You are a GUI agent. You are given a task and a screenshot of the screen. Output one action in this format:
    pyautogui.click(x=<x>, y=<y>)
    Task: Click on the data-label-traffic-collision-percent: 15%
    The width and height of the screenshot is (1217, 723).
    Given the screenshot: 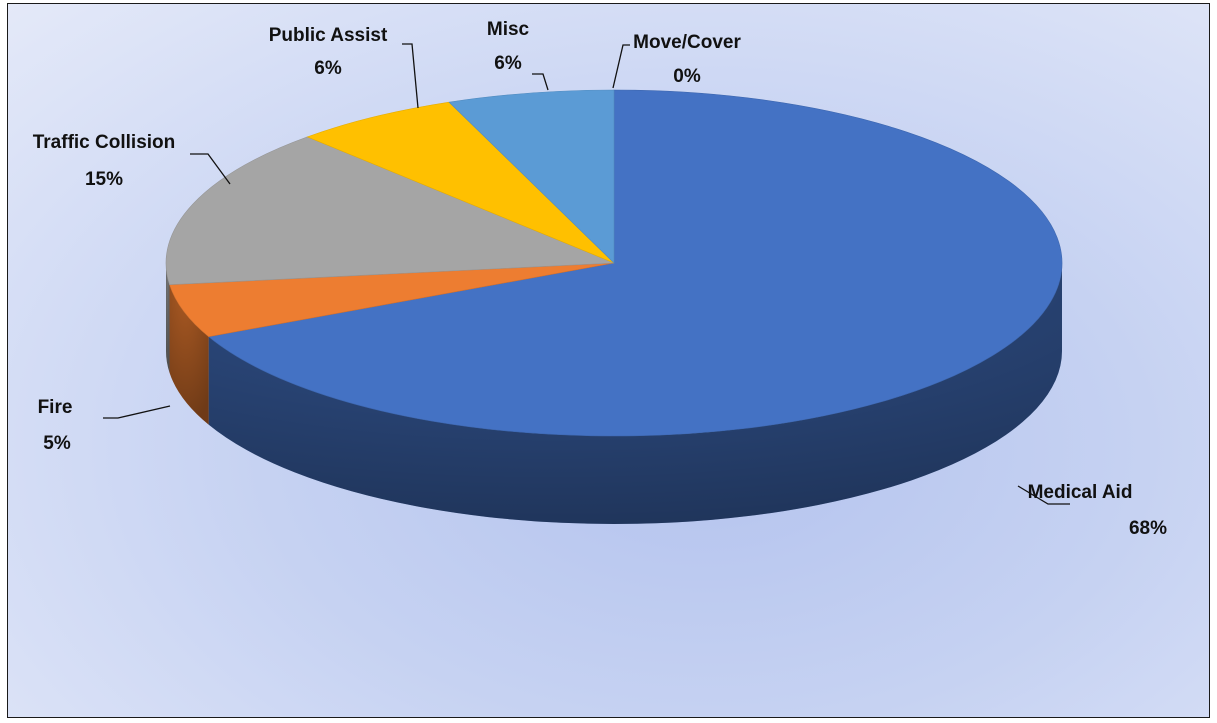 What is the action you would take?
    pyautogui.click(x=104, y=179)
    